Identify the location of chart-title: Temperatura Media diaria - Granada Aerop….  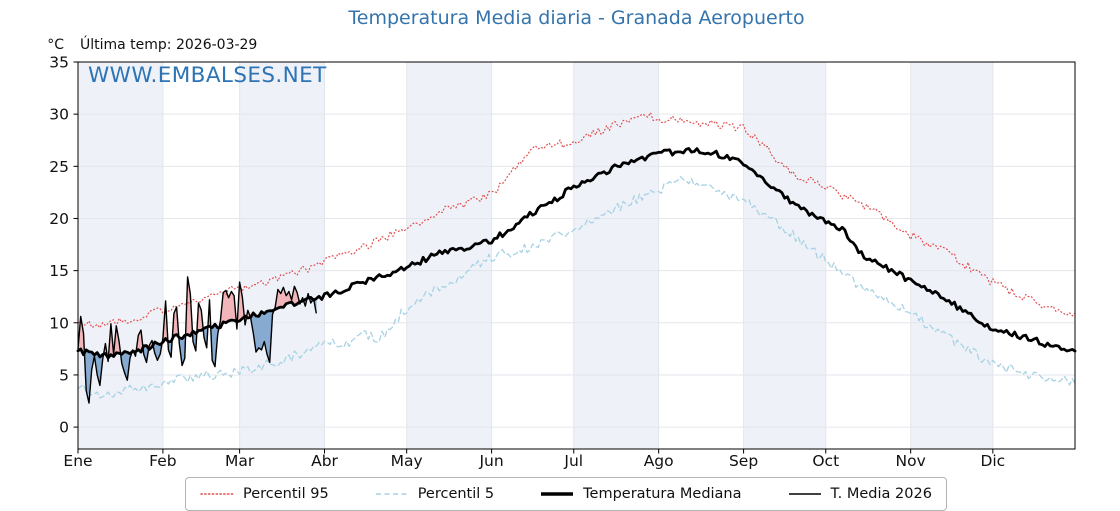
(576, 18).